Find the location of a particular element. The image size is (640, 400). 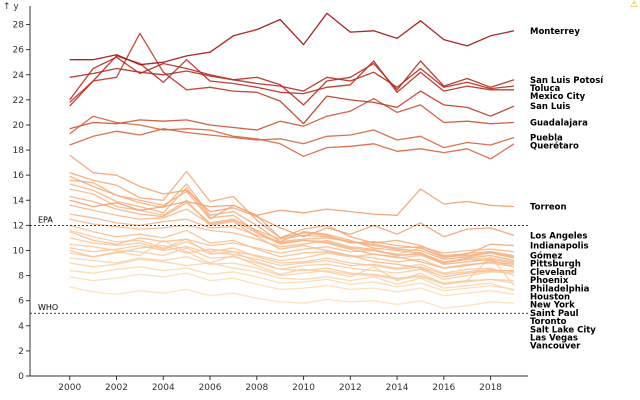

series-label-indianapolis: Indianapolis is located at coordinates (559, 246).